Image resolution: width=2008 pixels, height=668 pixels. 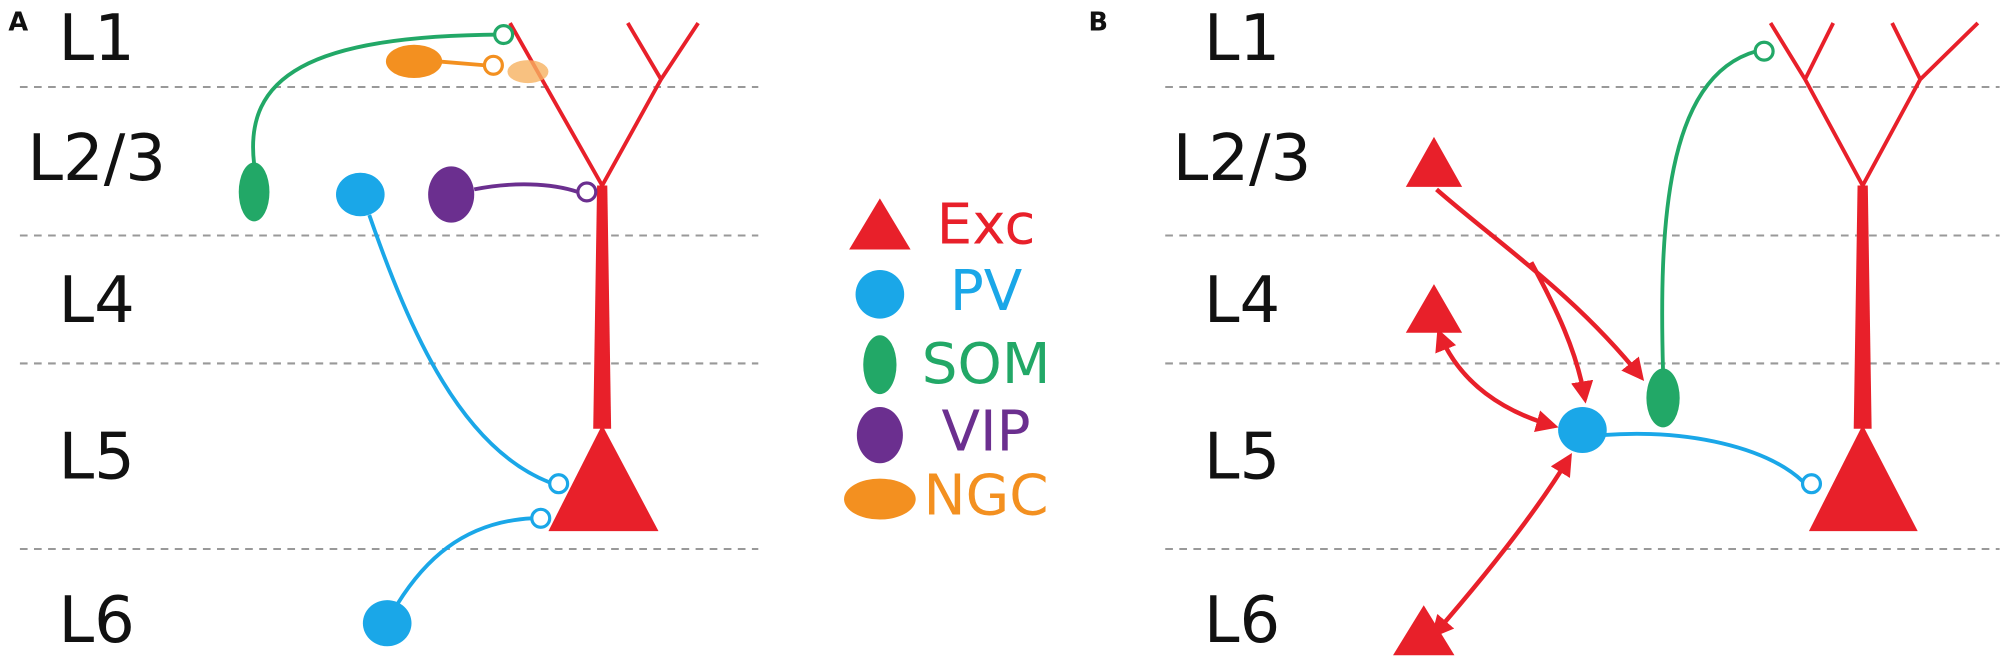 I want to click on legend-label: NGC, so click(x=986, y=496).